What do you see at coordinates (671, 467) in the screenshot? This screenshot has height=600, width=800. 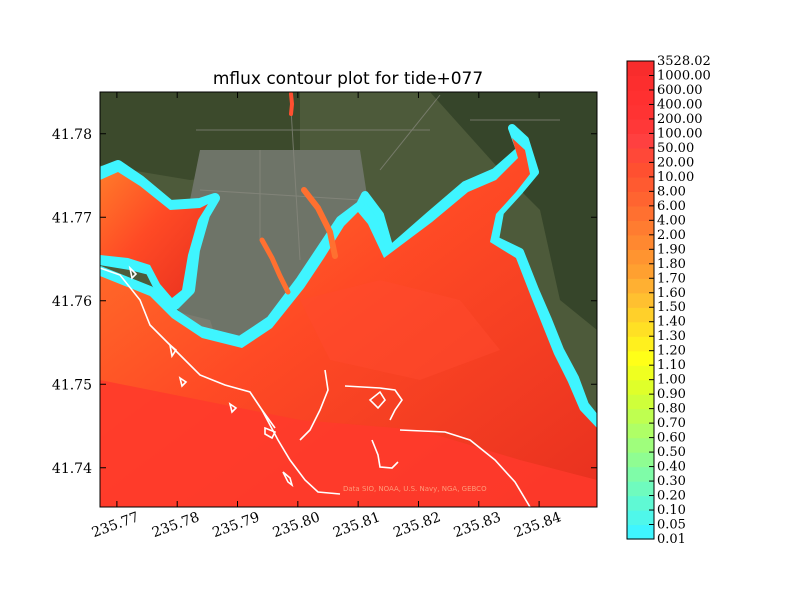 I see `colorbar-label: 0.40` at bounding box center [671, 467].